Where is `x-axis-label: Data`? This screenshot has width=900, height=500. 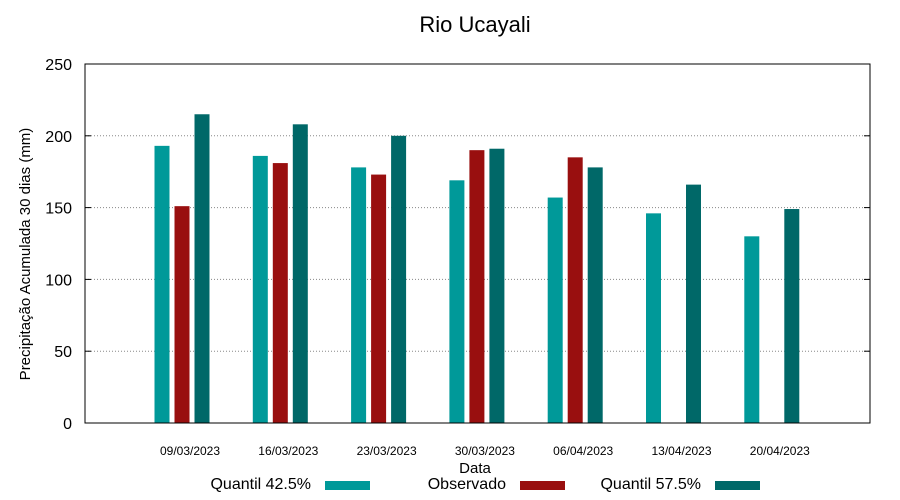
x-axis-label: Data is located at coordinates (475, 468).